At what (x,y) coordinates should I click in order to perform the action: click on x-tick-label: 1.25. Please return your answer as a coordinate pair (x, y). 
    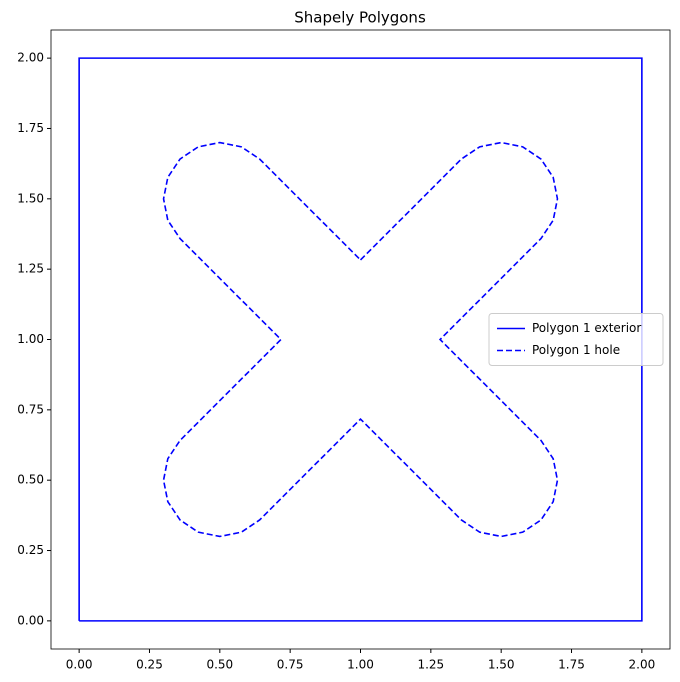
    Looking at the image, I should click on (430, 665).